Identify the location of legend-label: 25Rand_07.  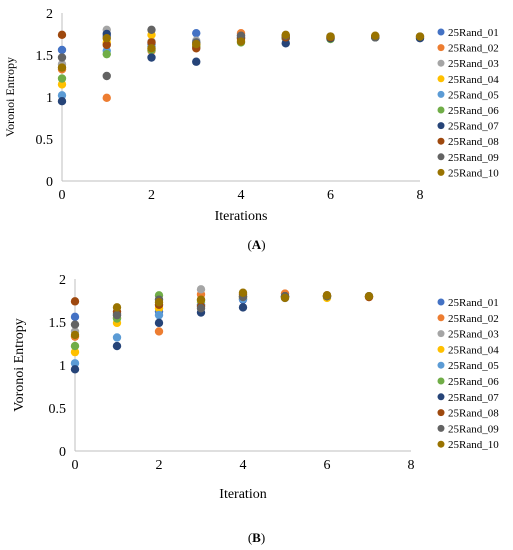
(473, 127).